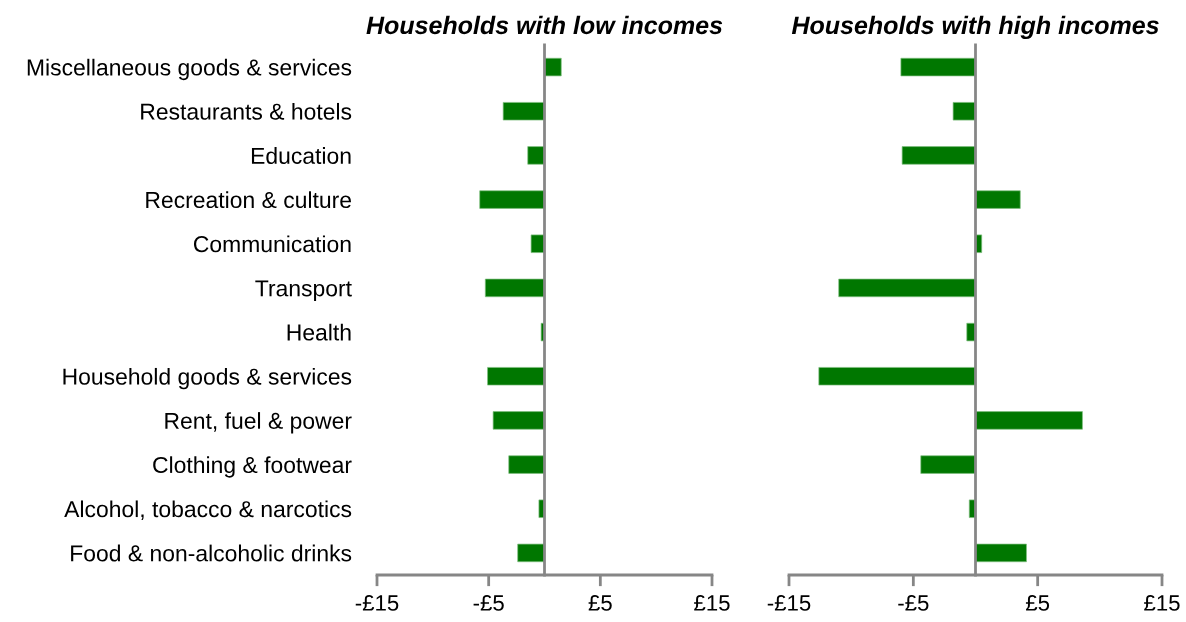 The image size is (1186, 622). I want to click on y-tick-label: Rent, fuel & power, so click(258, 423).